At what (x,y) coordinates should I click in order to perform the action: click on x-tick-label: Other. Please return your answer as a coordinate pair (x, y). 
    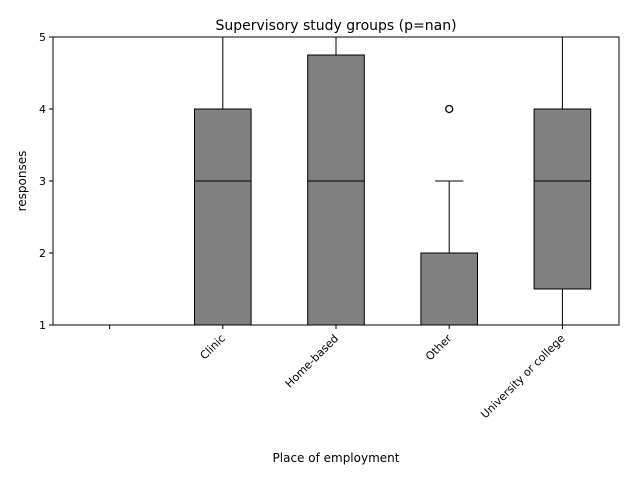
    Looking at the image, I should click on (439, 348).